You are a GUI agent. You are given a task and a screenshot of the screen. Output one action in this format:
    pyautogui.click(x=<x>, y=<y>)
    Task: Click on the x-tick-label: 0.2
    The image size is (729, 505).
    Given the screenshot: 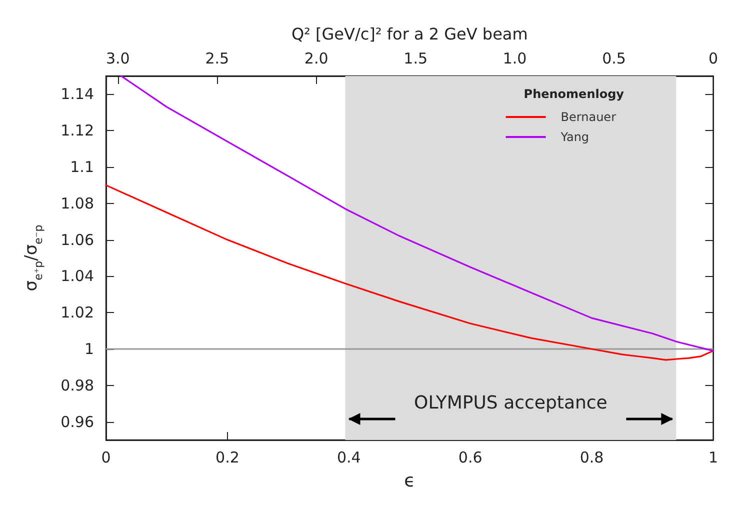 What is the action you would take?
    pyautogui.click(x=228, y=457)
    